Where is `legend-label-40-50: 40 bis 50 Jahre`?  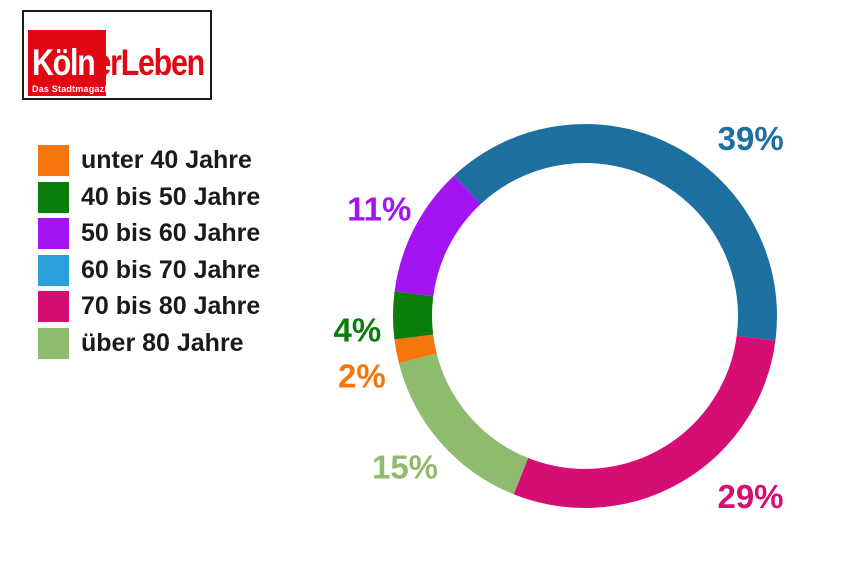 legend-label-40-50: 40 bis 50 Jahre is located at coordinates (171, 196).